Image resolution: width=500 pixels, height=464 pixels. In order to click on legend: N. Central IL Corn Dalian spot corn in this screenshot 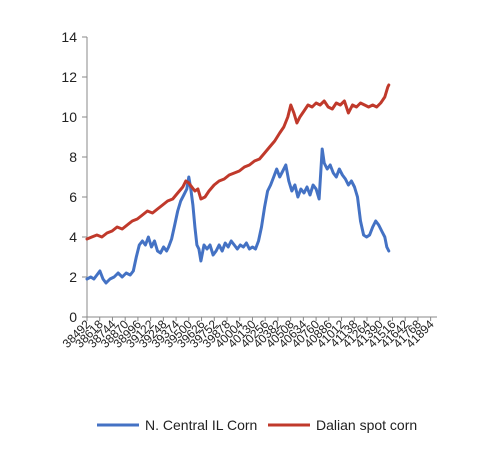, I will do `click(257, 425)`.